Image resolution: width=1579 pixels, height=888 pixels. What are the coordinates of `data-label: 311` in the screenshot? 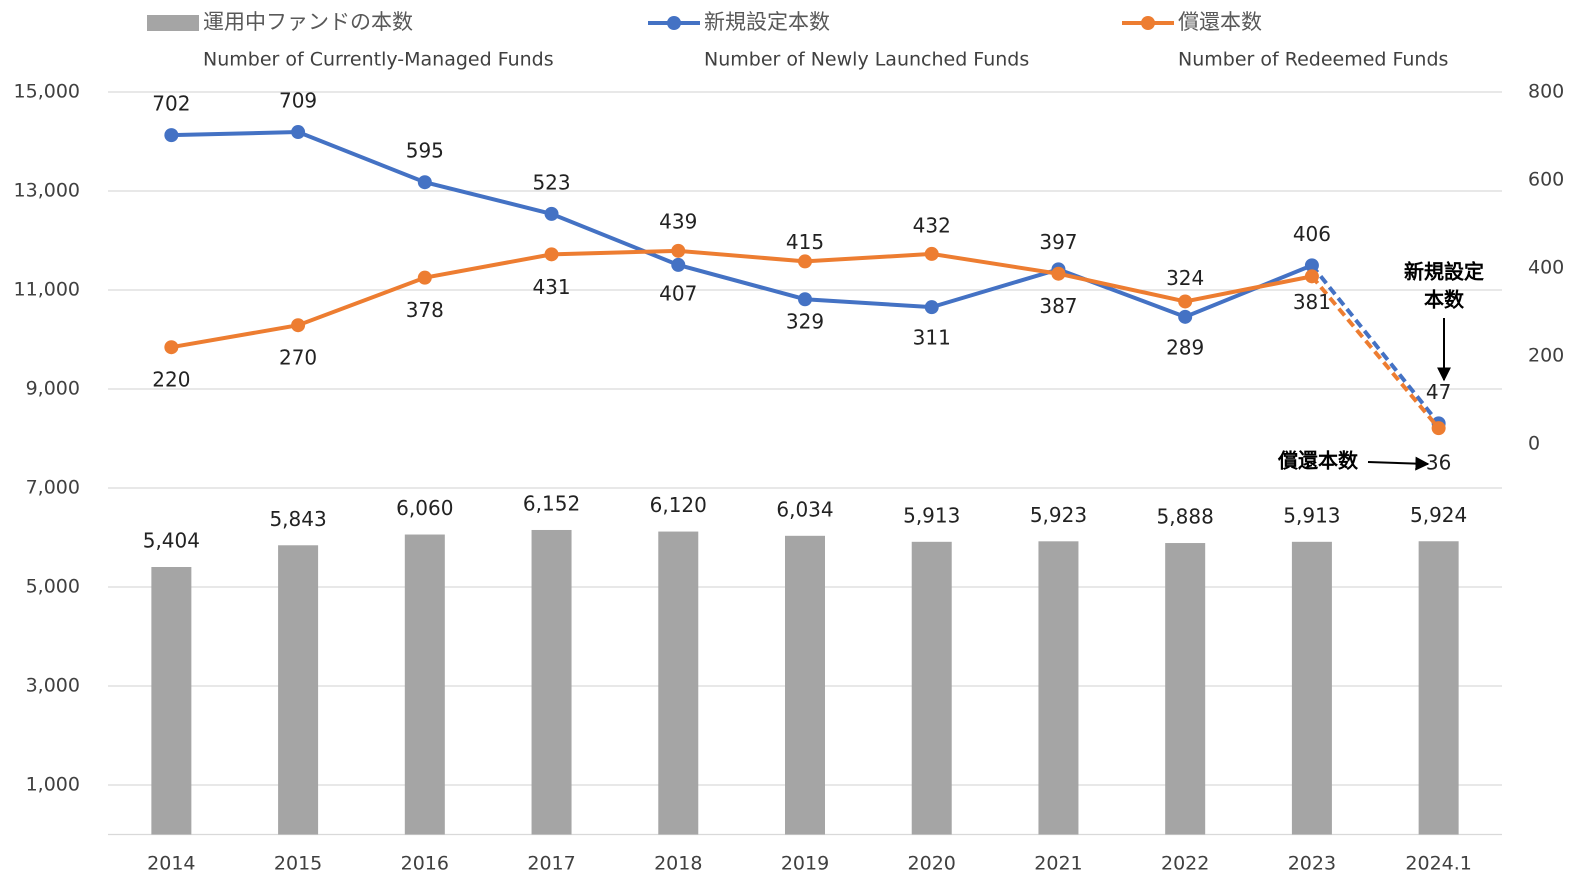 It's located at (932, 338).